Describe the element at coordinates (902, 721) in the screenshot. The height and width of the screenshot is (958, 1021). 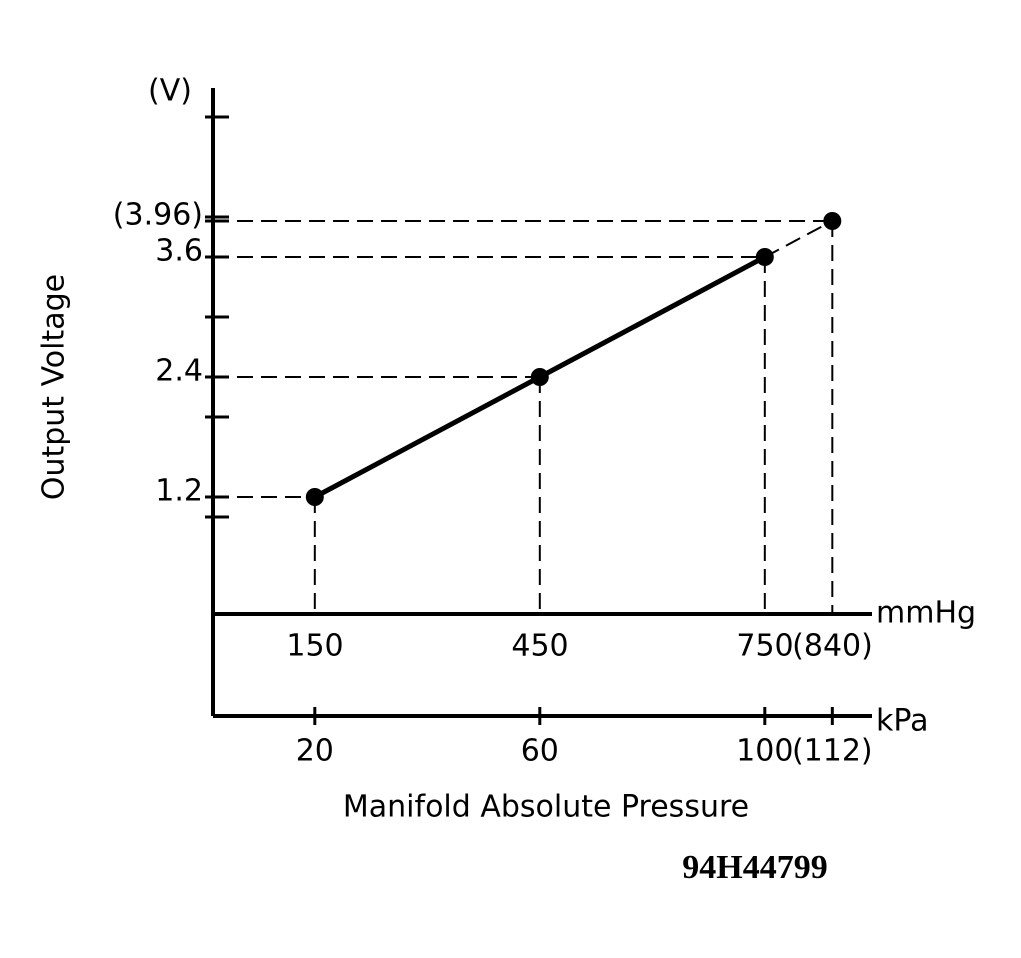
I see `x-unit: kPa` at that location.